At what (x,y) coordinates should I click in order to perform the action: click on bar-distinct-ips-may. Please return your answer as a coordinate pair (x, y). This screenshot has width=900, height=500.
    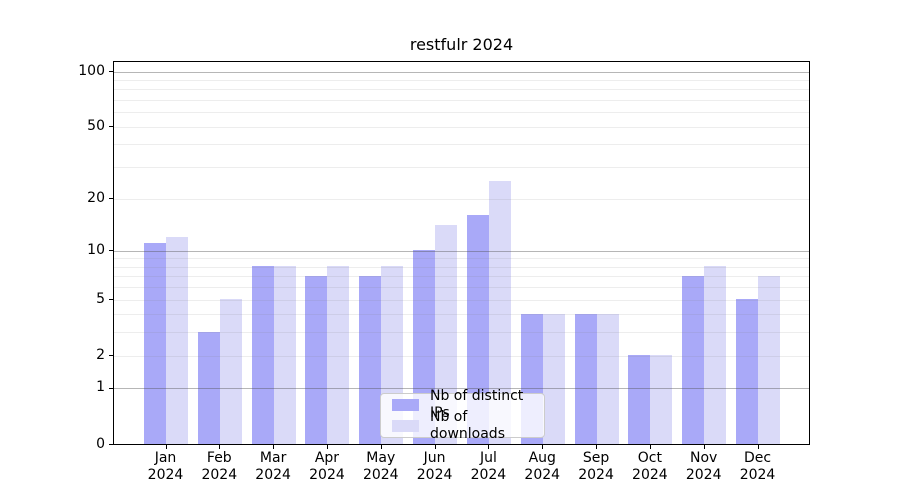
    Looking at the image, I should click on (370, 359).